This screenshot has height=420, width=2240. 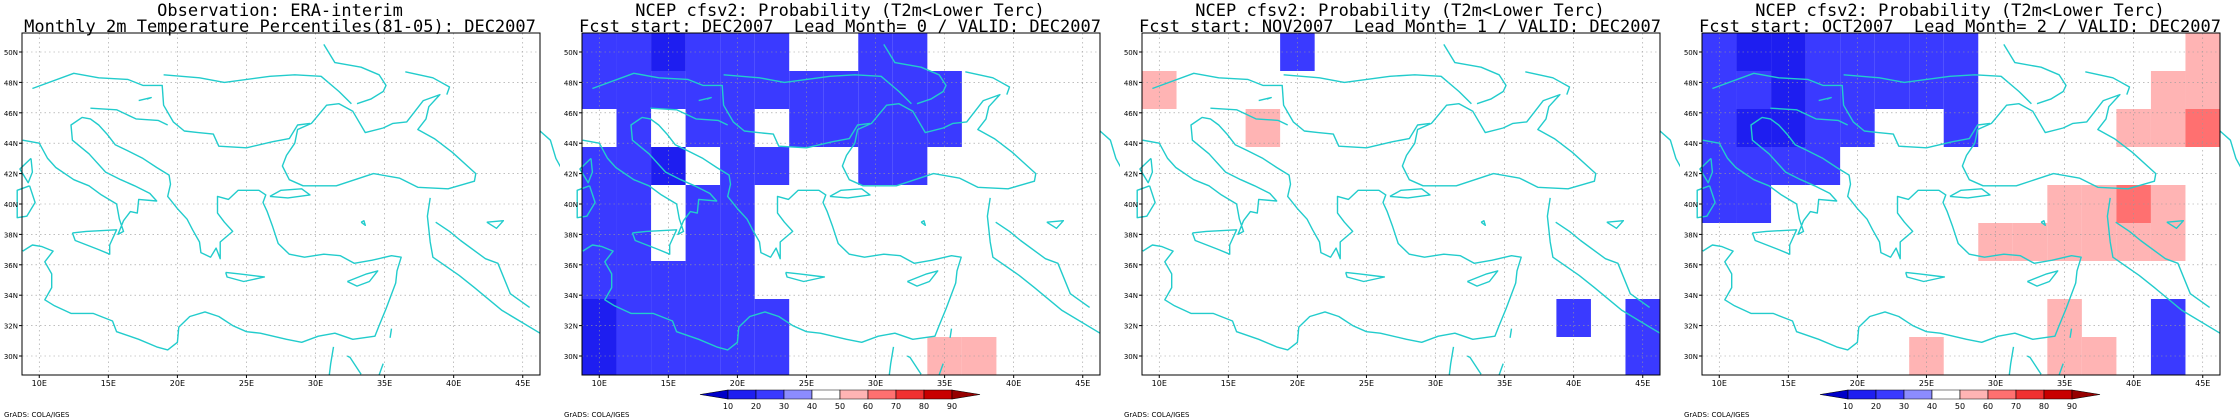 I want to click on panel-title-line1: Observation: ERA-interim, so click(x=280, y=11).